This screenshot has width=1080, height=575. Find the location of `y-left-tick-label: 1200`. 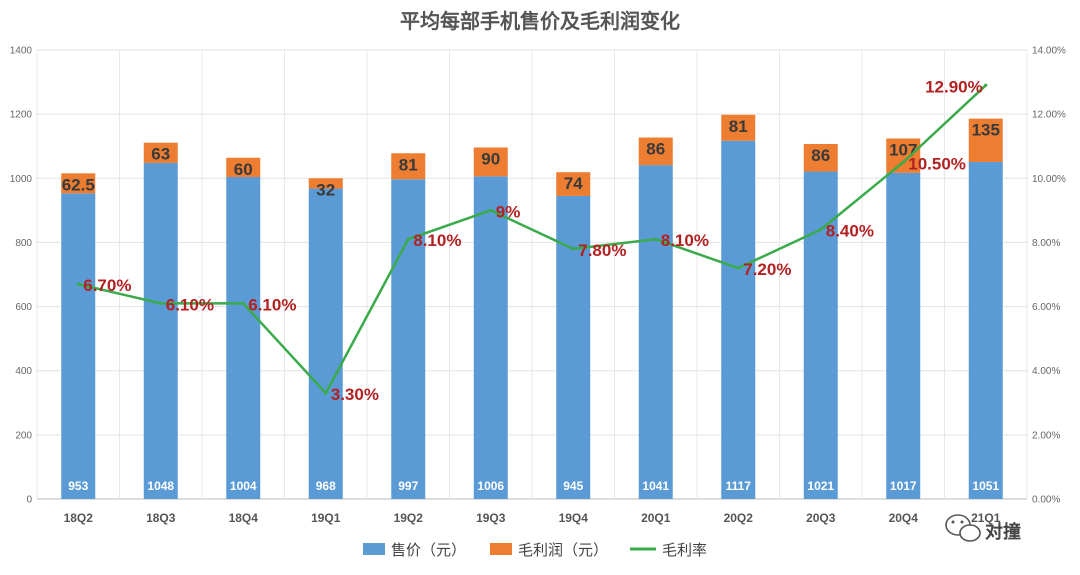

y-left-tick-label: 1200 is located at coordinates (21, 115).